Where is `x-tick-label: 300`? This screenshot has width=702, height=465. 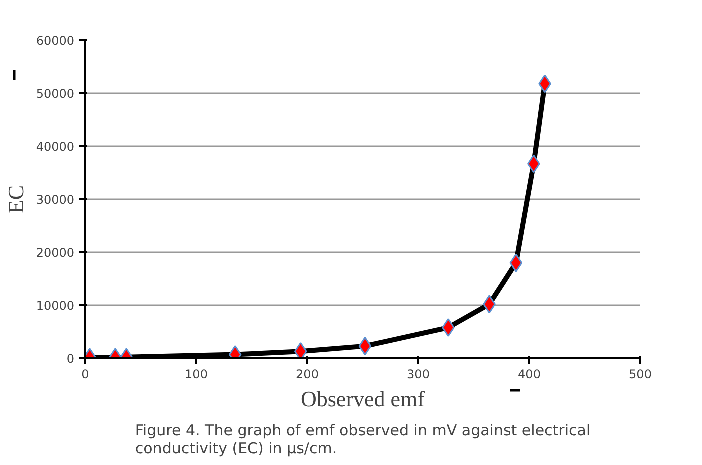 x-tick-label: 300 is located at coordinates (418, 375).